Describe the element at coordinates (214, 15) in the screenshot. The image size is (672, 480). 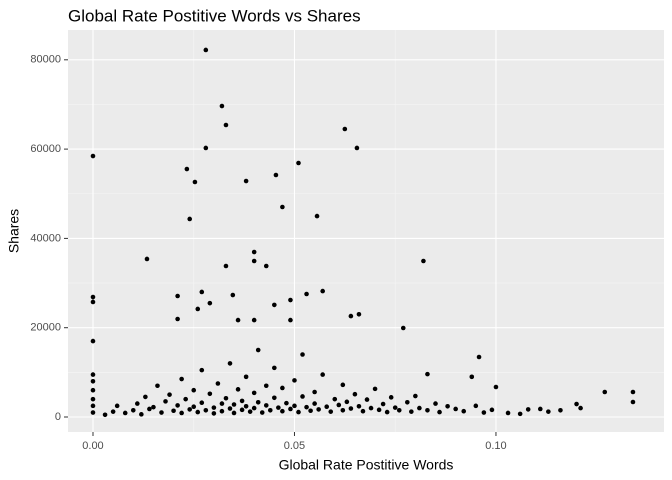
I see `chart-title: Global Rate Postitive Words vs Shares` at that location.